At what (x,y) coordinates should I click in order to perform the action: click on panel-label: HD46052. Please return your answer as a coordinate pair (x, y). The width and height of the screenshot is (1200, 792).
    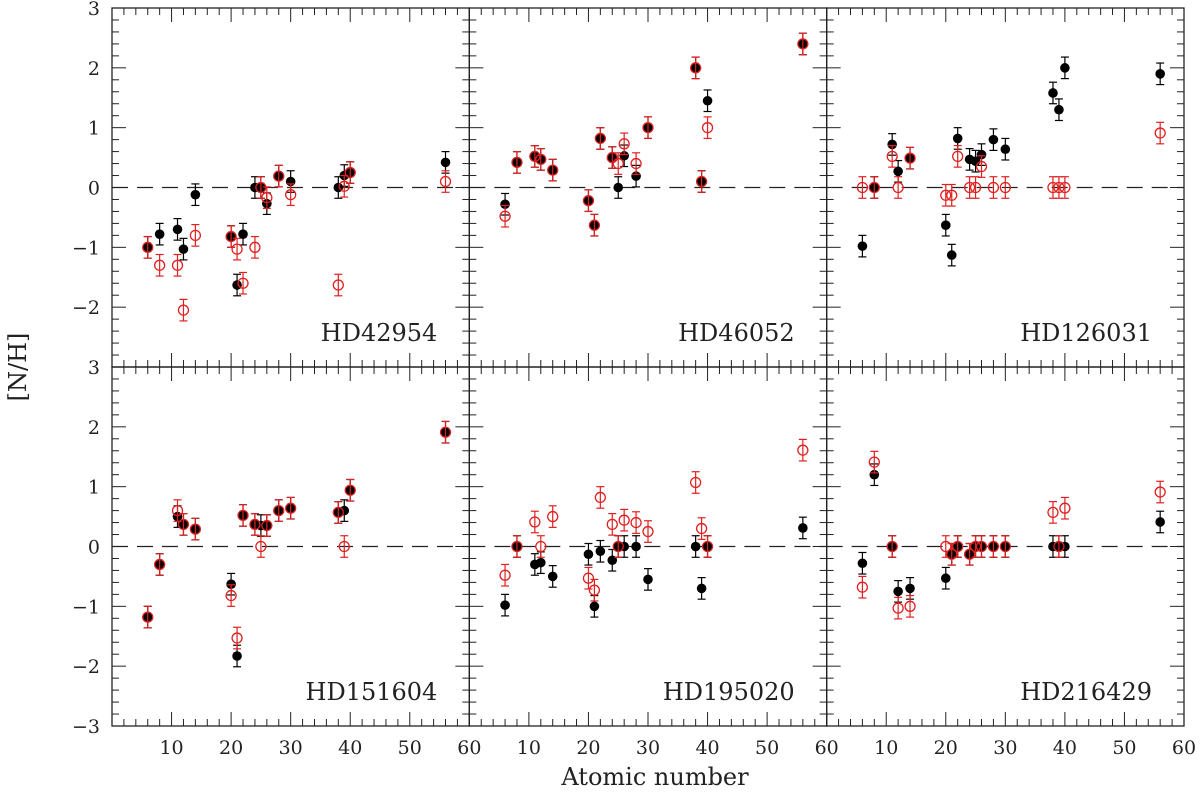
    Looking at the image, I should click on (736, 333).